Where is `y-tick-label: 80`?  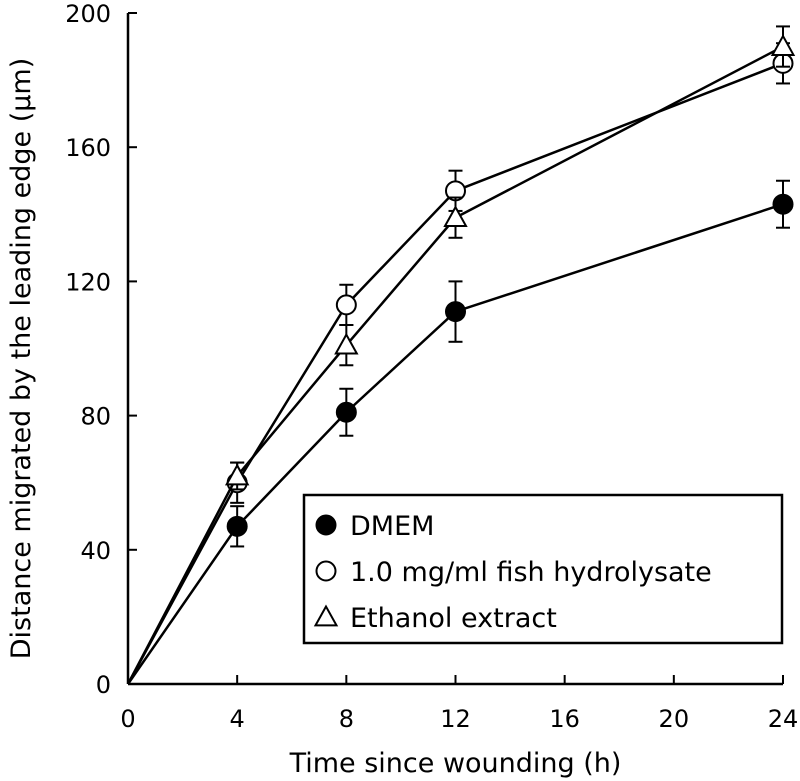 y-tick-label: 80 is located at coordinates (95, 417).